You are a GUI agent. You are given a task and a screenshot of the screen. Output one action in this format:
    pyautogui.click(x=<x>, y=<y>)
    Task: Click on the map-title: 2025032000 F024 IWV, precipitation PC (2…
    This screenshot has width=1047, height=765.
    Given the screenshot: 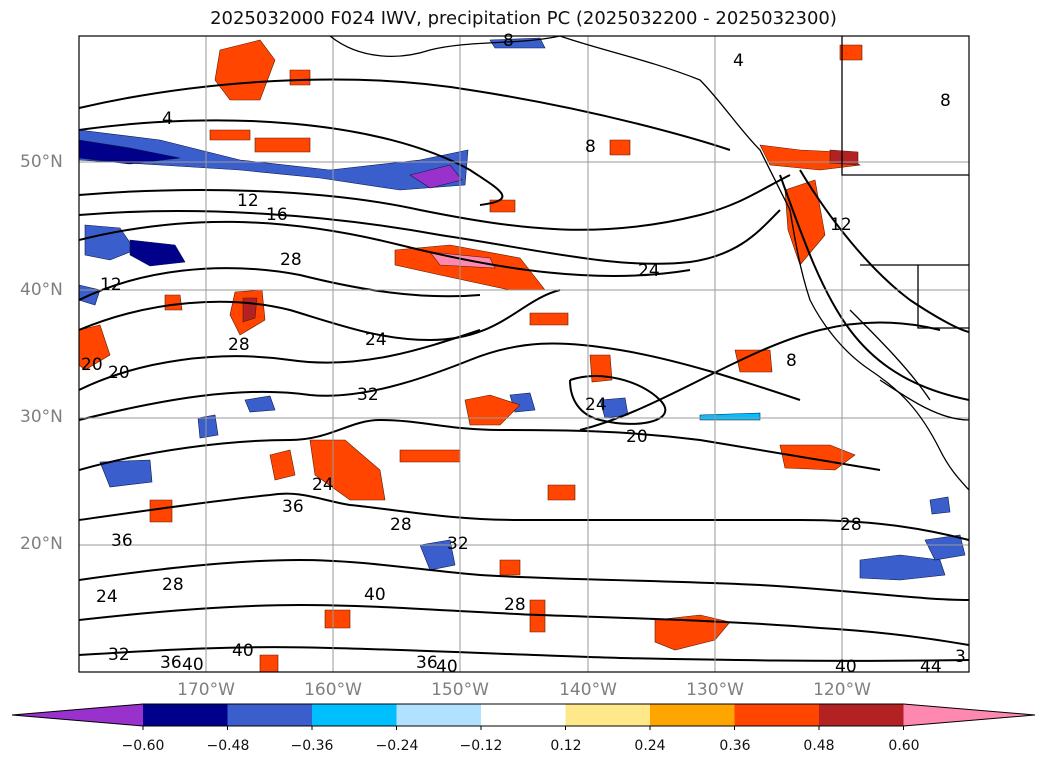 What is the action you would take?
    pyautogui.click(x=523, y=18)
    